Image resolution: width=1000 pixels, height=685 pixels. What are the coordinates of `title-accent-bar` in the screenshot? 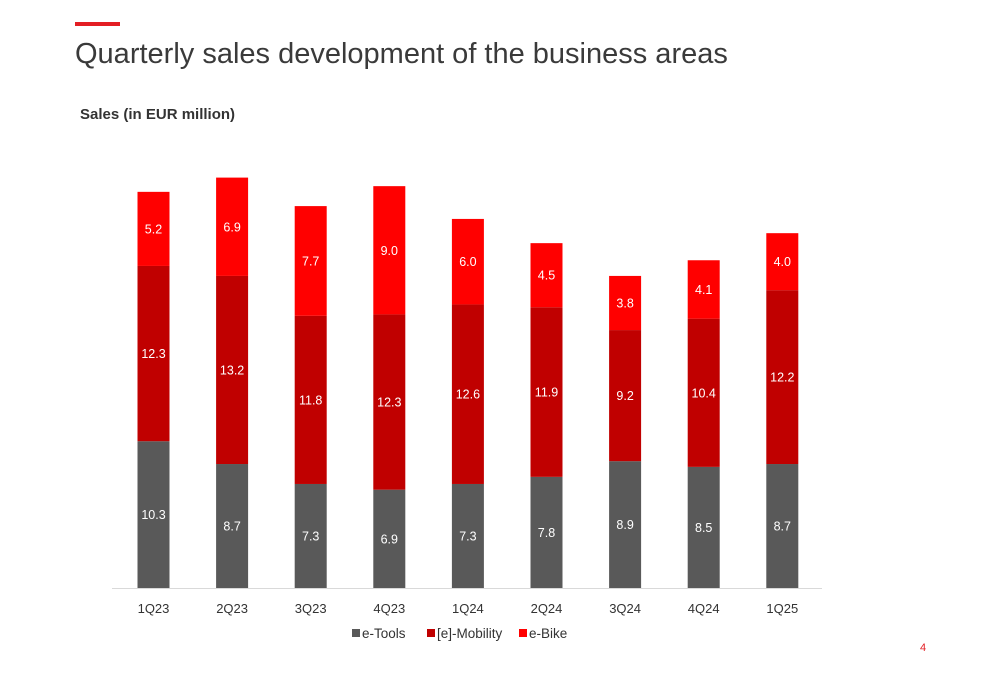 It's located at (97, 24).